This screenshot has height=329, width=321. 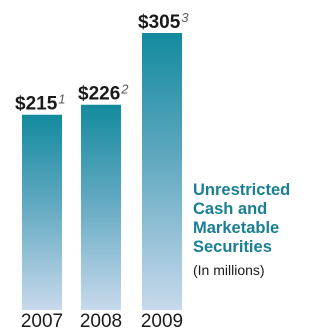 I want to click on category-labels-group: 2007 2008 2009, so click(x=102, y=320).